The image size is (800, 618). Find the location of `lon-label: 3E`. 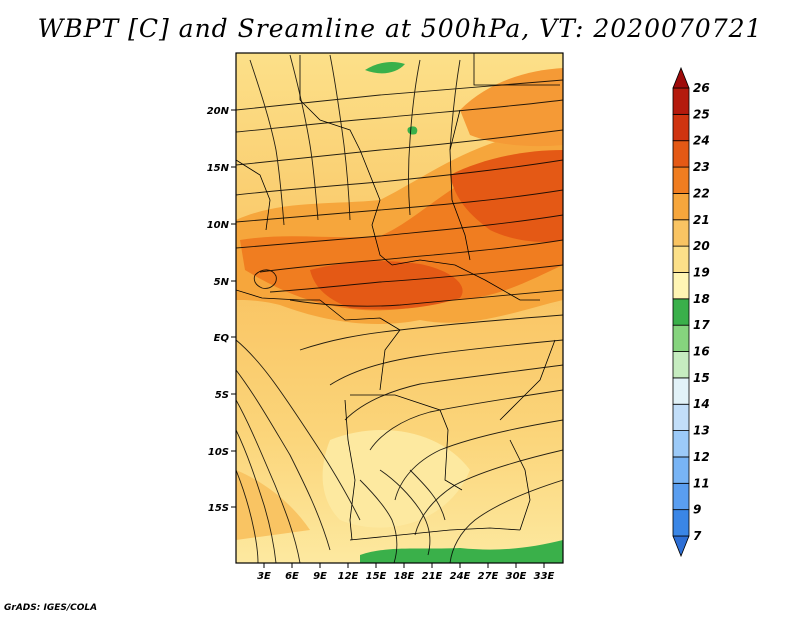

lon-label: 3E is located at coordinates (264, 576).